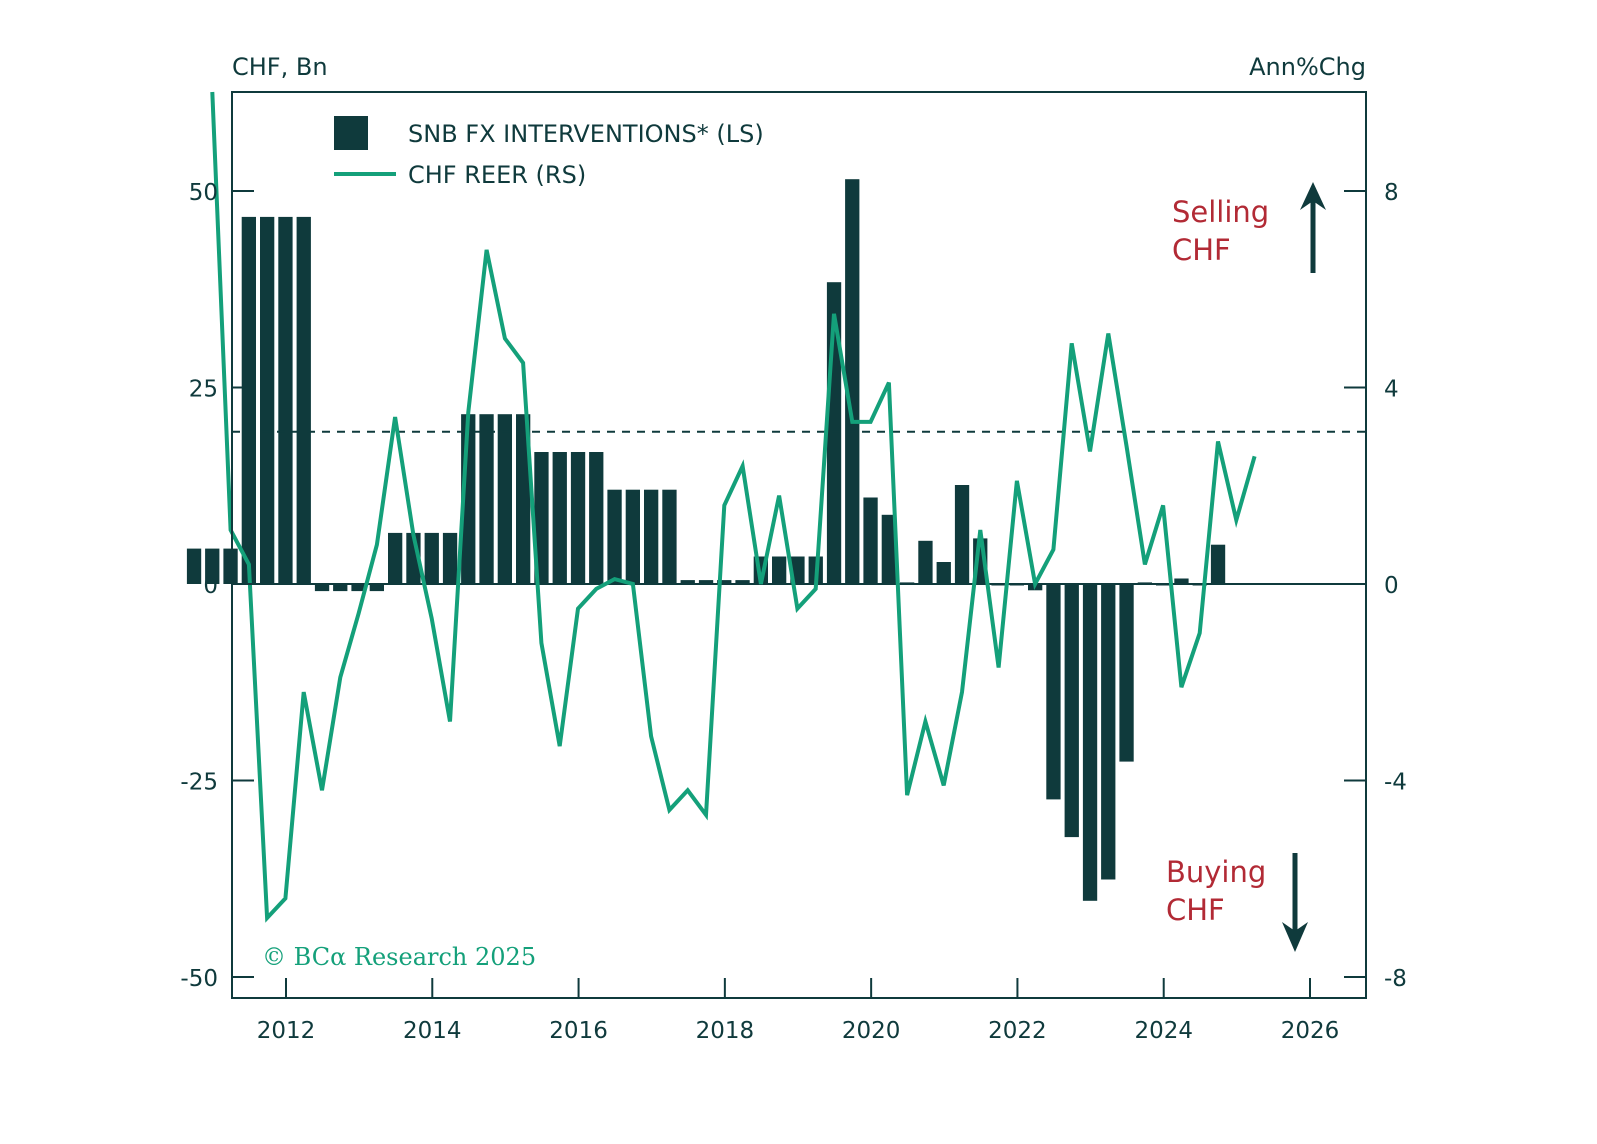  Describe the element at coordinates (1307, 67) in the screenshot. I see `y-axis-right-label: Ann%Chg` at that location.